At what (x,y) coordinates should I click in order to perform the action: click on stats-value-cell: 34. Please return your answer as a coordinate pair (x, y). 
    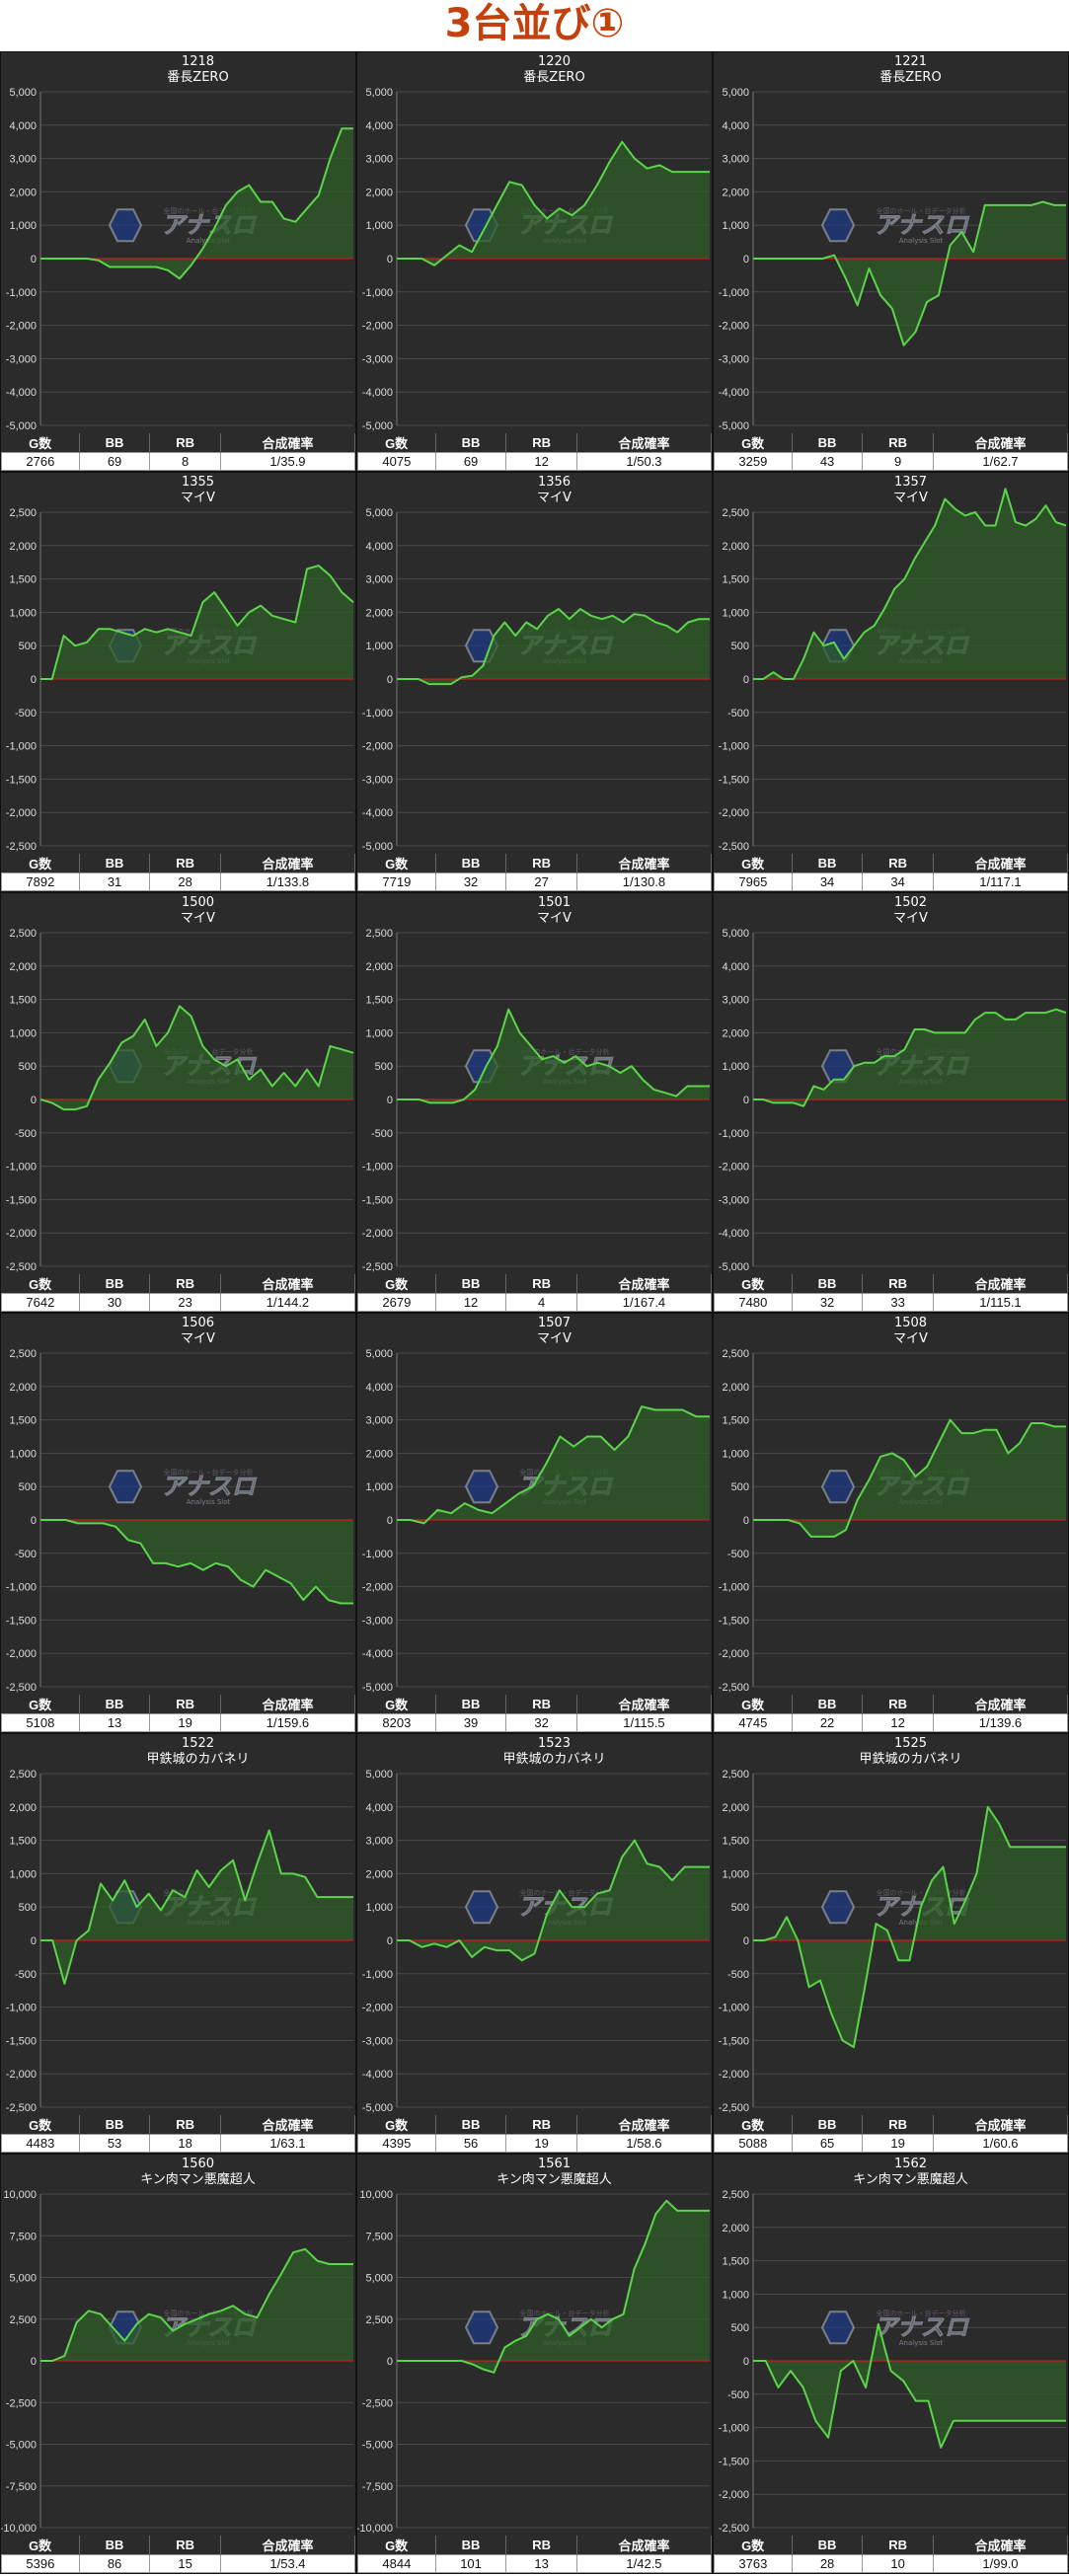
    Looking at the image, I should click on (827, 881).